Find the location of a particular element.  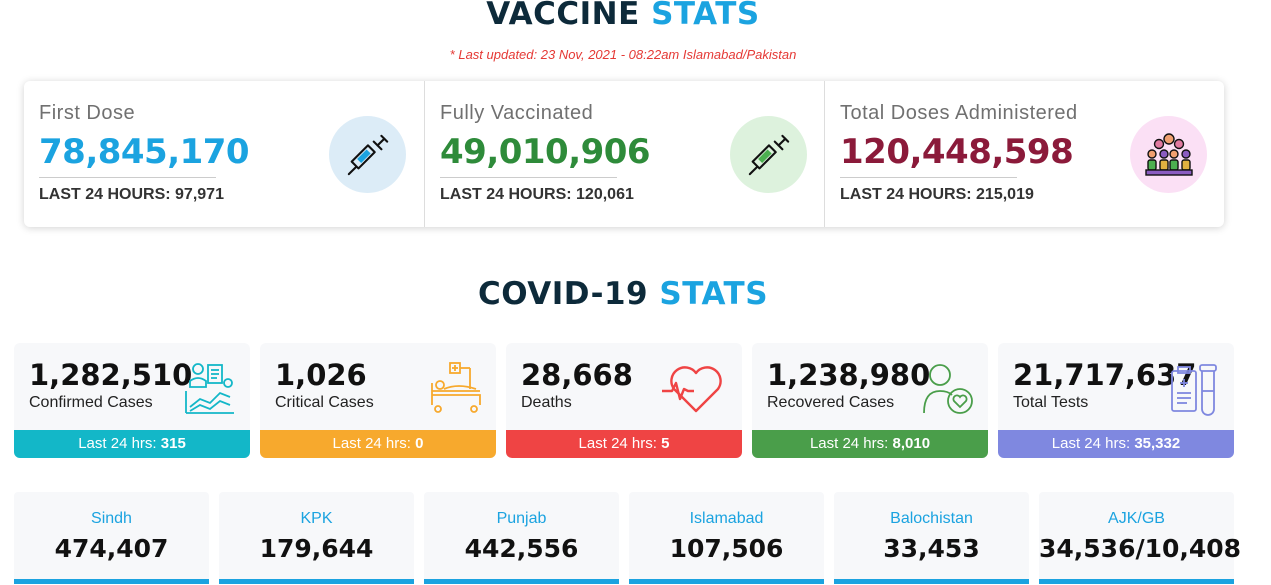

total-doses-label: Total Doses Administered is located at coordinates (959, 113).